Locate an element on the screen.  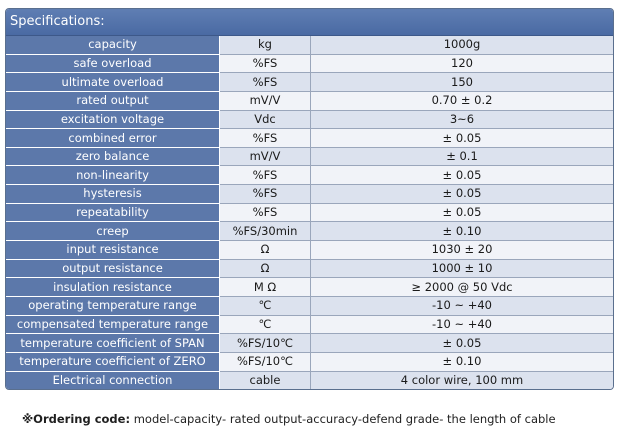
table-row: hysteresis %FS ± 0.05 is located at coordinates (309, 194).